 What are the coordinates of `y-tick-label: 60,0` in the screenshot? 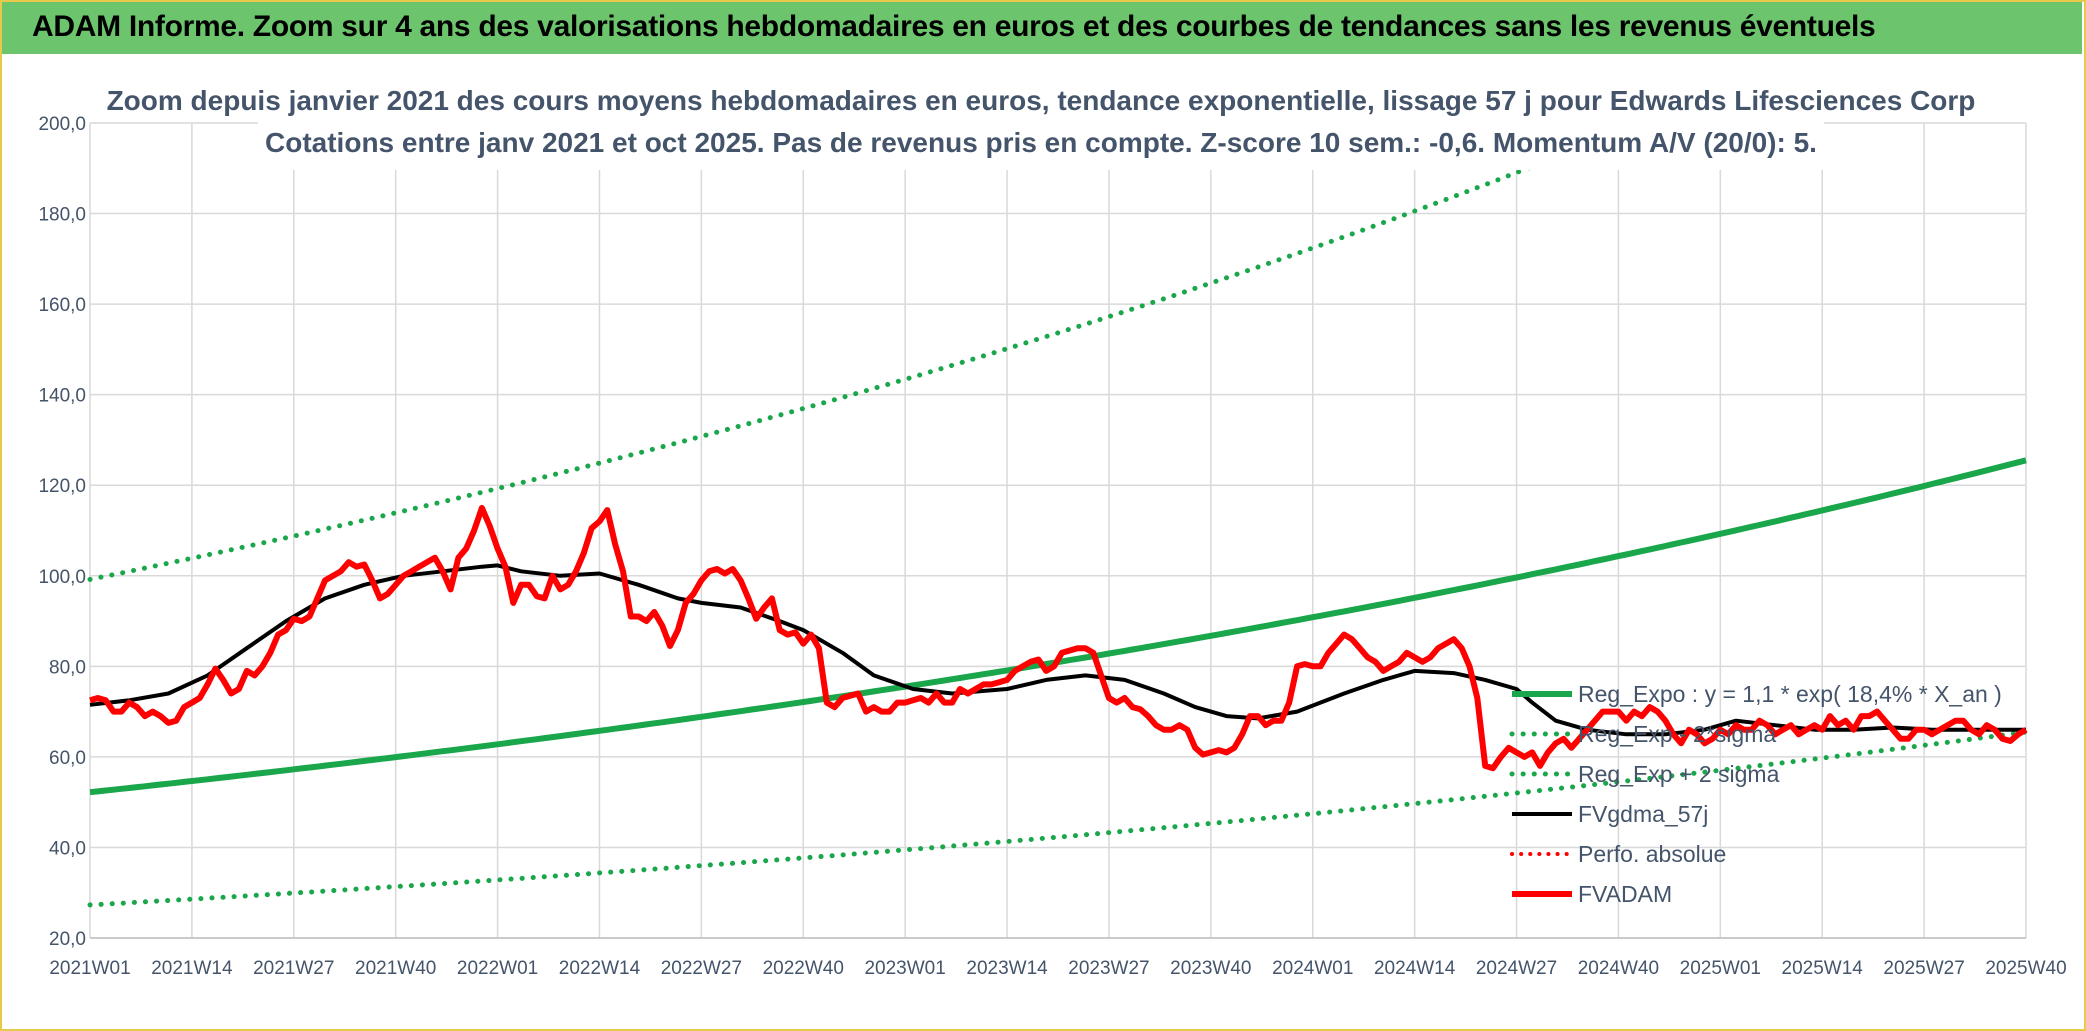 It's located at (67, 758).